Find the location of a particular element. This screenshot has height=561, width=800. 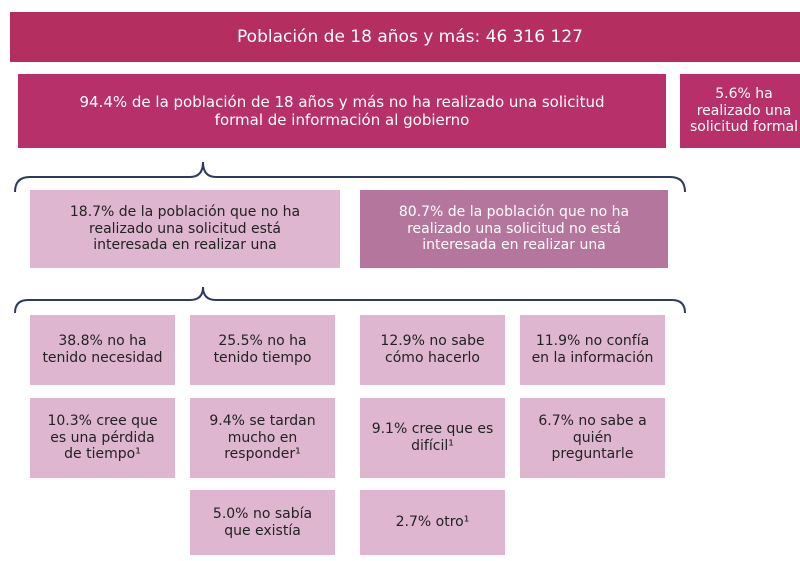

reason-box: 5.0% no sabía que existía is located at coordinates (262, 522).